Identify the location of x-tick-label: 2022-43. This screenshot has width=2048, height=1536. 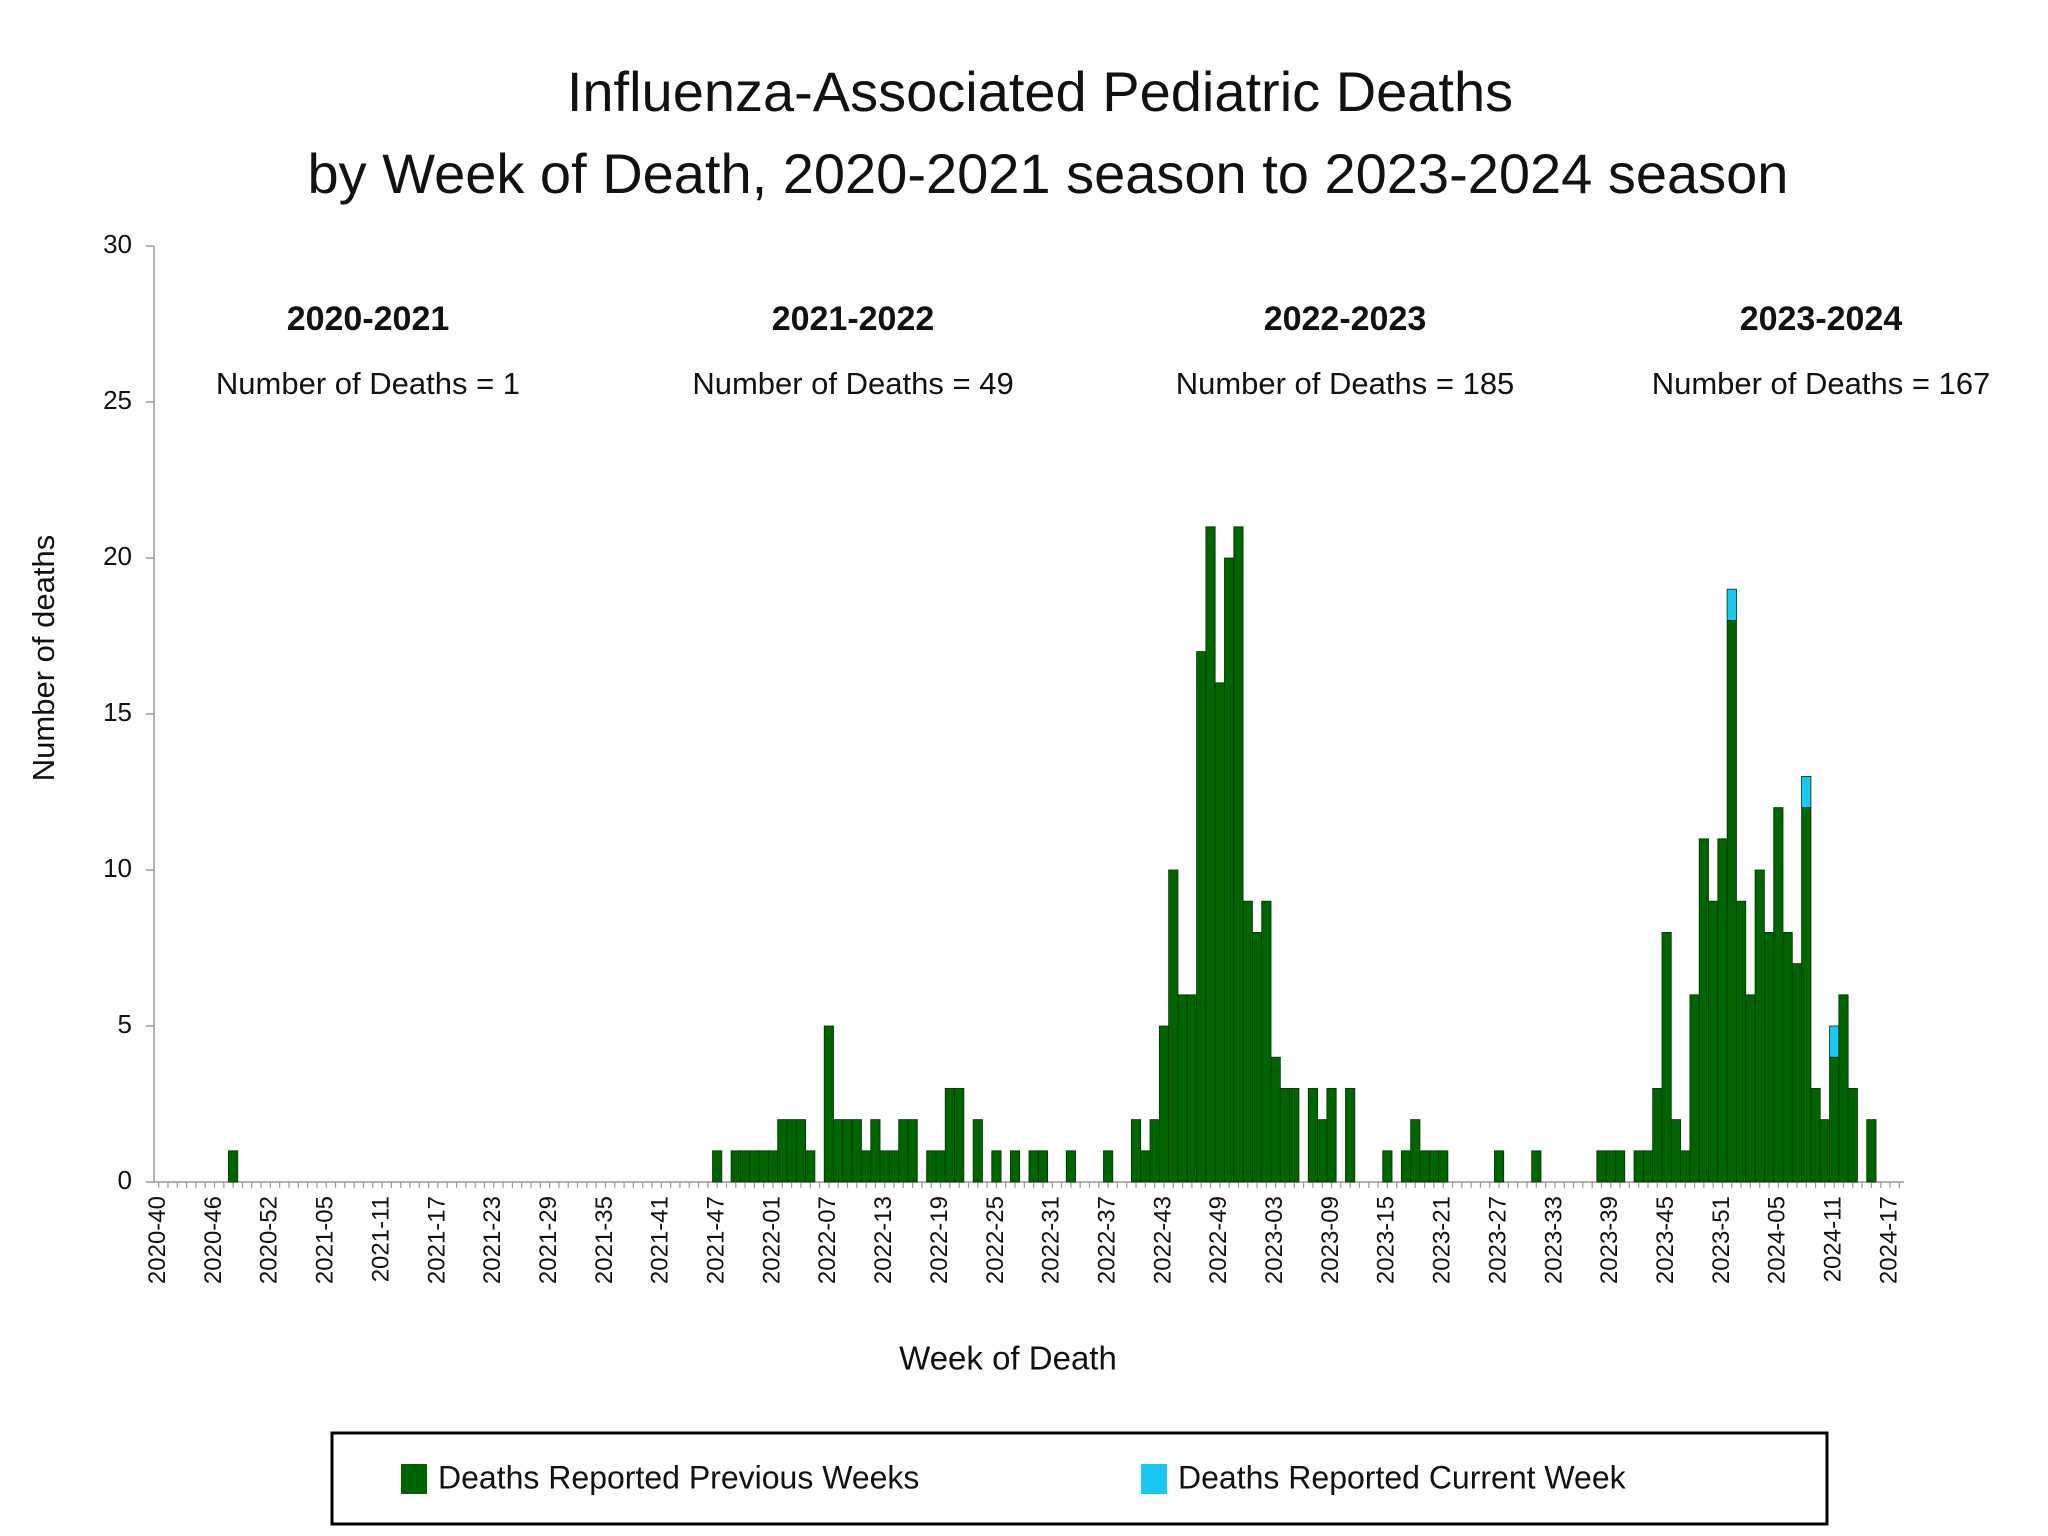
(1162, 1240).